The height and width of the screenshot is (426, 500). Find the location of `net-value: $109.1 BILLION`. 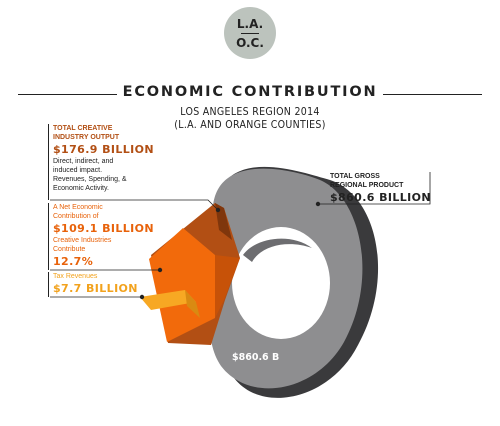

net-value: $109.1 BILLION is located at coordinates (104, 228).